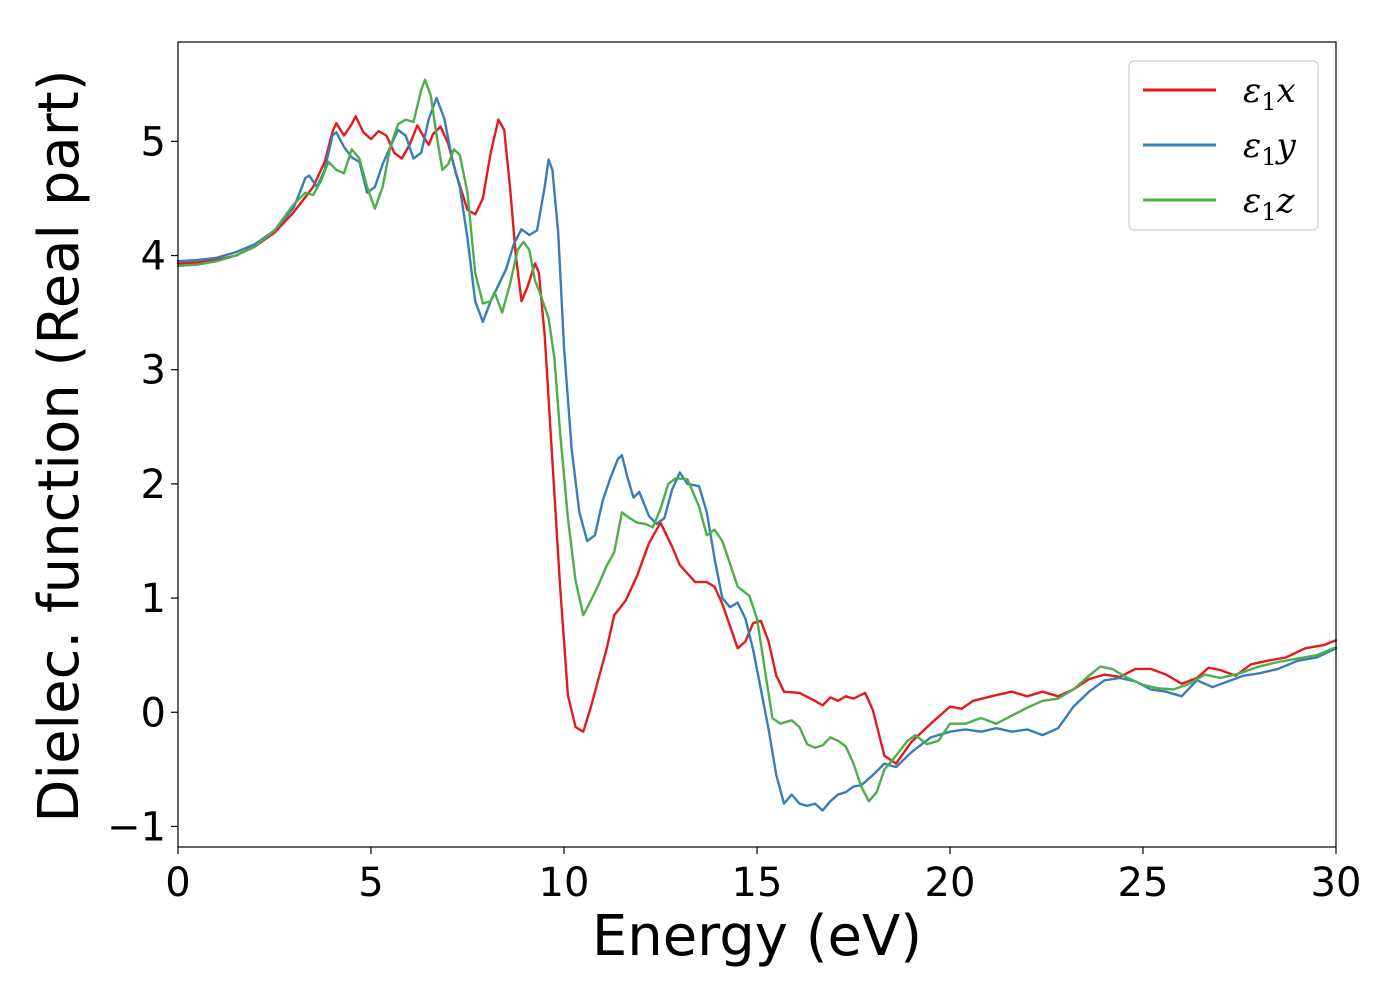 The width and height of the screenshot is (1400, 1000). What do you see at coordinates (153, 371) in the screenshot?
I see `y-tick-label: 3` at bounding box center [153, 371].